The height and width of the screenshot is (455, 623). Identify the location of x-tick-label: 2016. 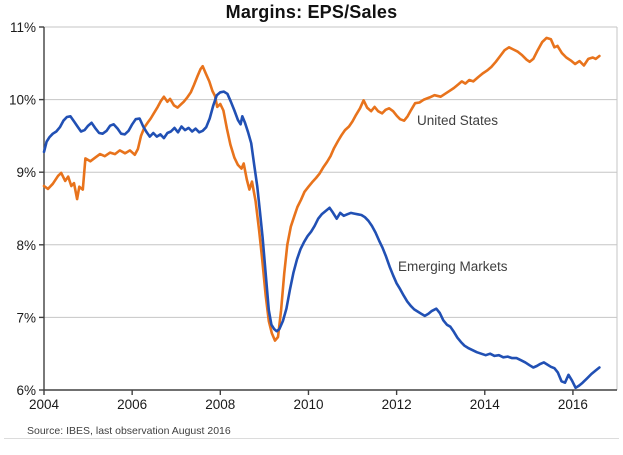
(573, 404).